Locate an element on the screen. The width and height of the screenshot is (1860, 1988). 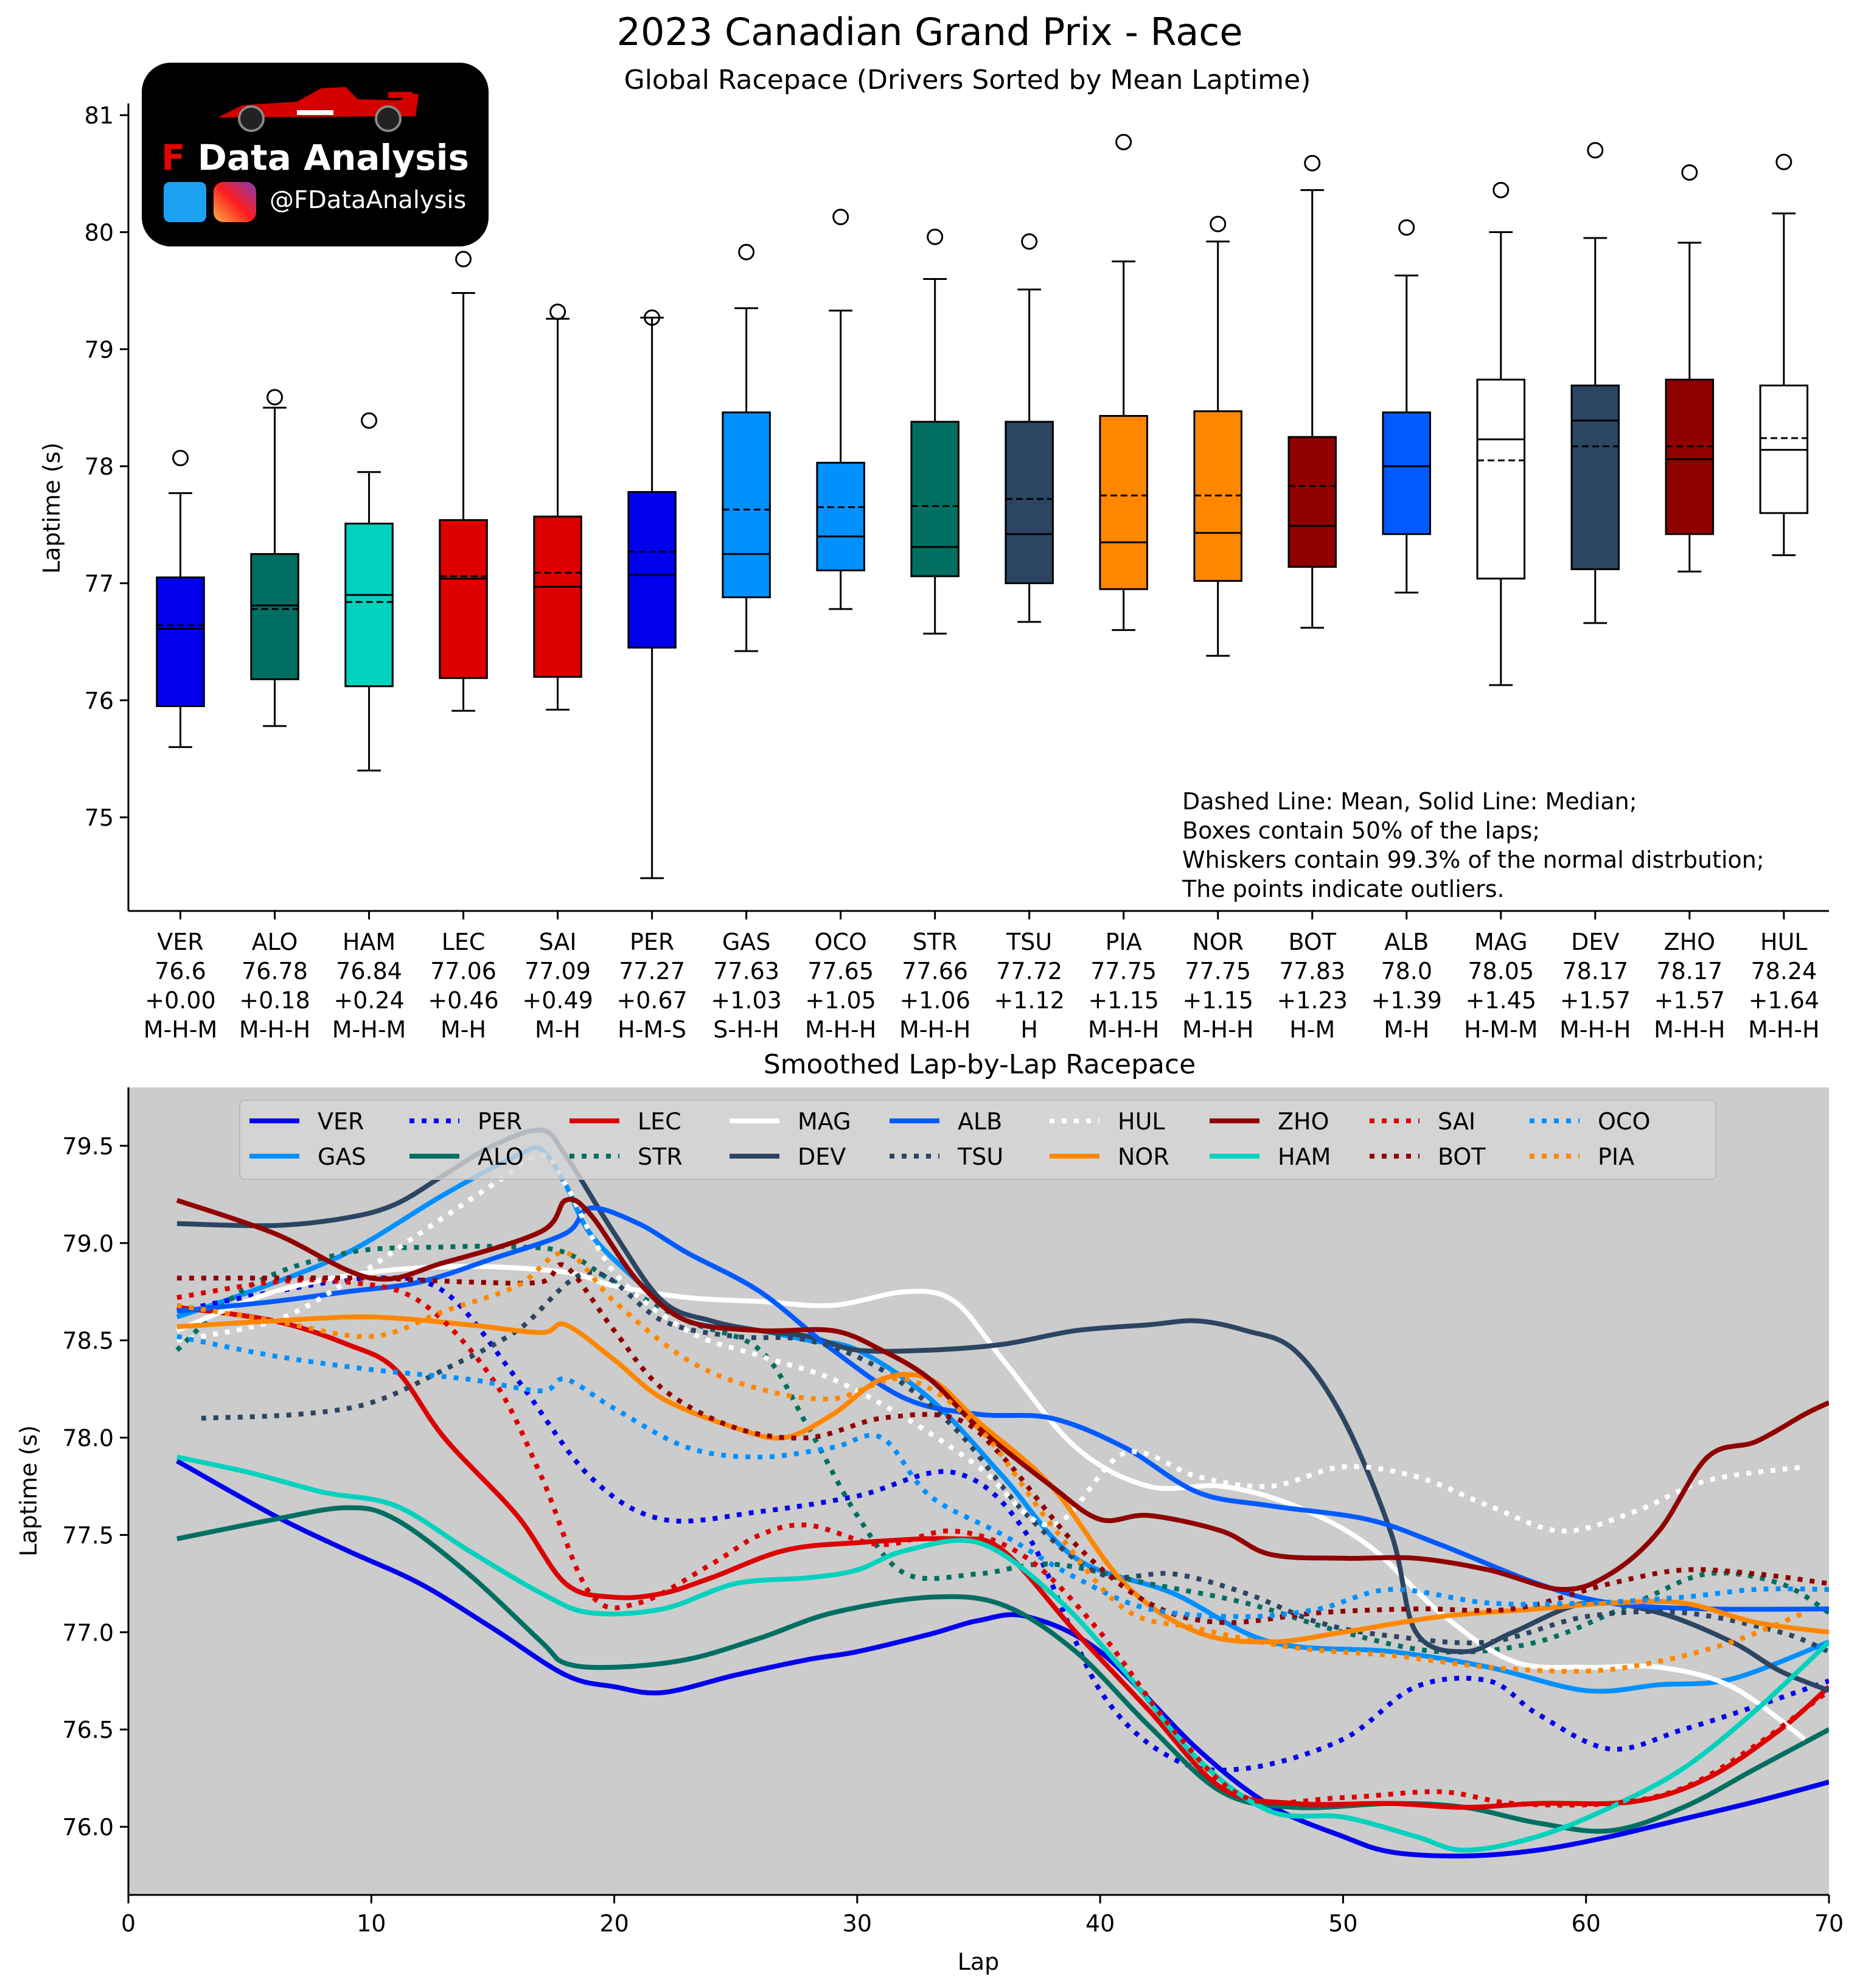
lineplot-legend-label: STR is located at coordinates (660, 1156).